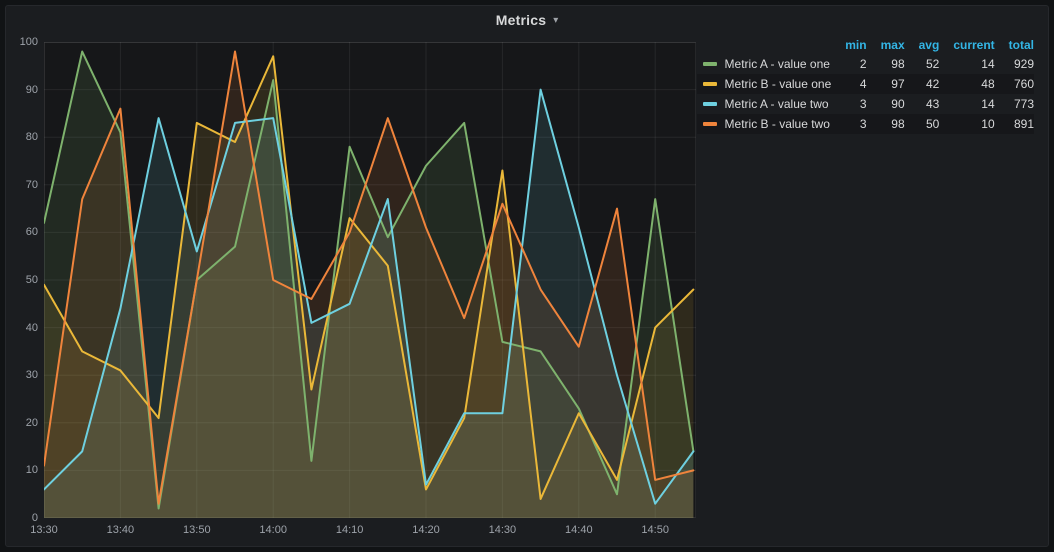 The width and height of the screenshot is (1054, 552). I want to click on x-axis-tick-label: 13:40, so click(120, 530).